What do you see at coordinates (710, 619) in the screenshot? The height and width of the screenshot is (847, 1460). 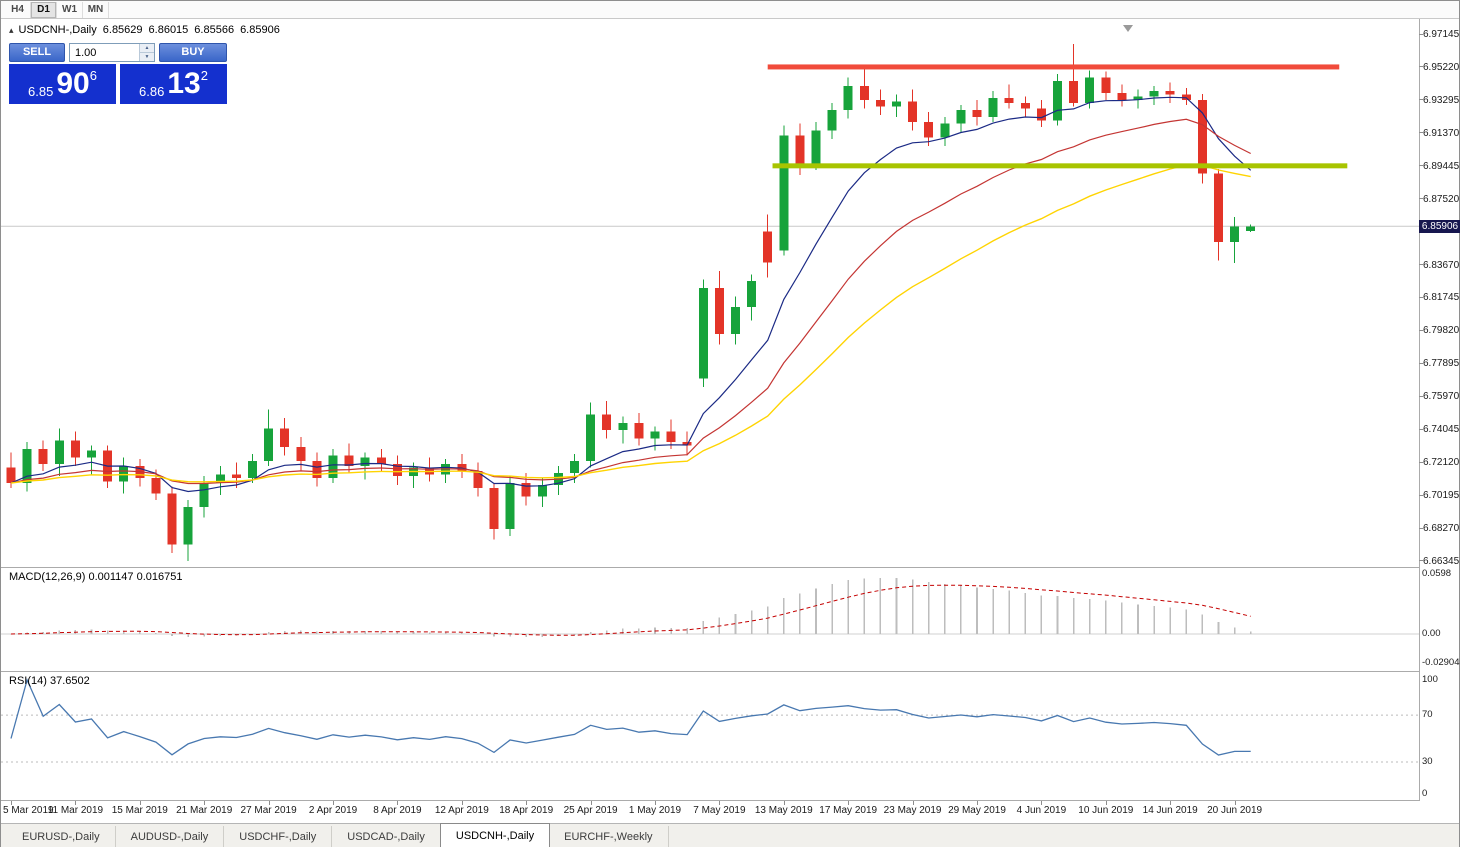 I see `macd-indicator-canvas` at bounding box center [710, 619].